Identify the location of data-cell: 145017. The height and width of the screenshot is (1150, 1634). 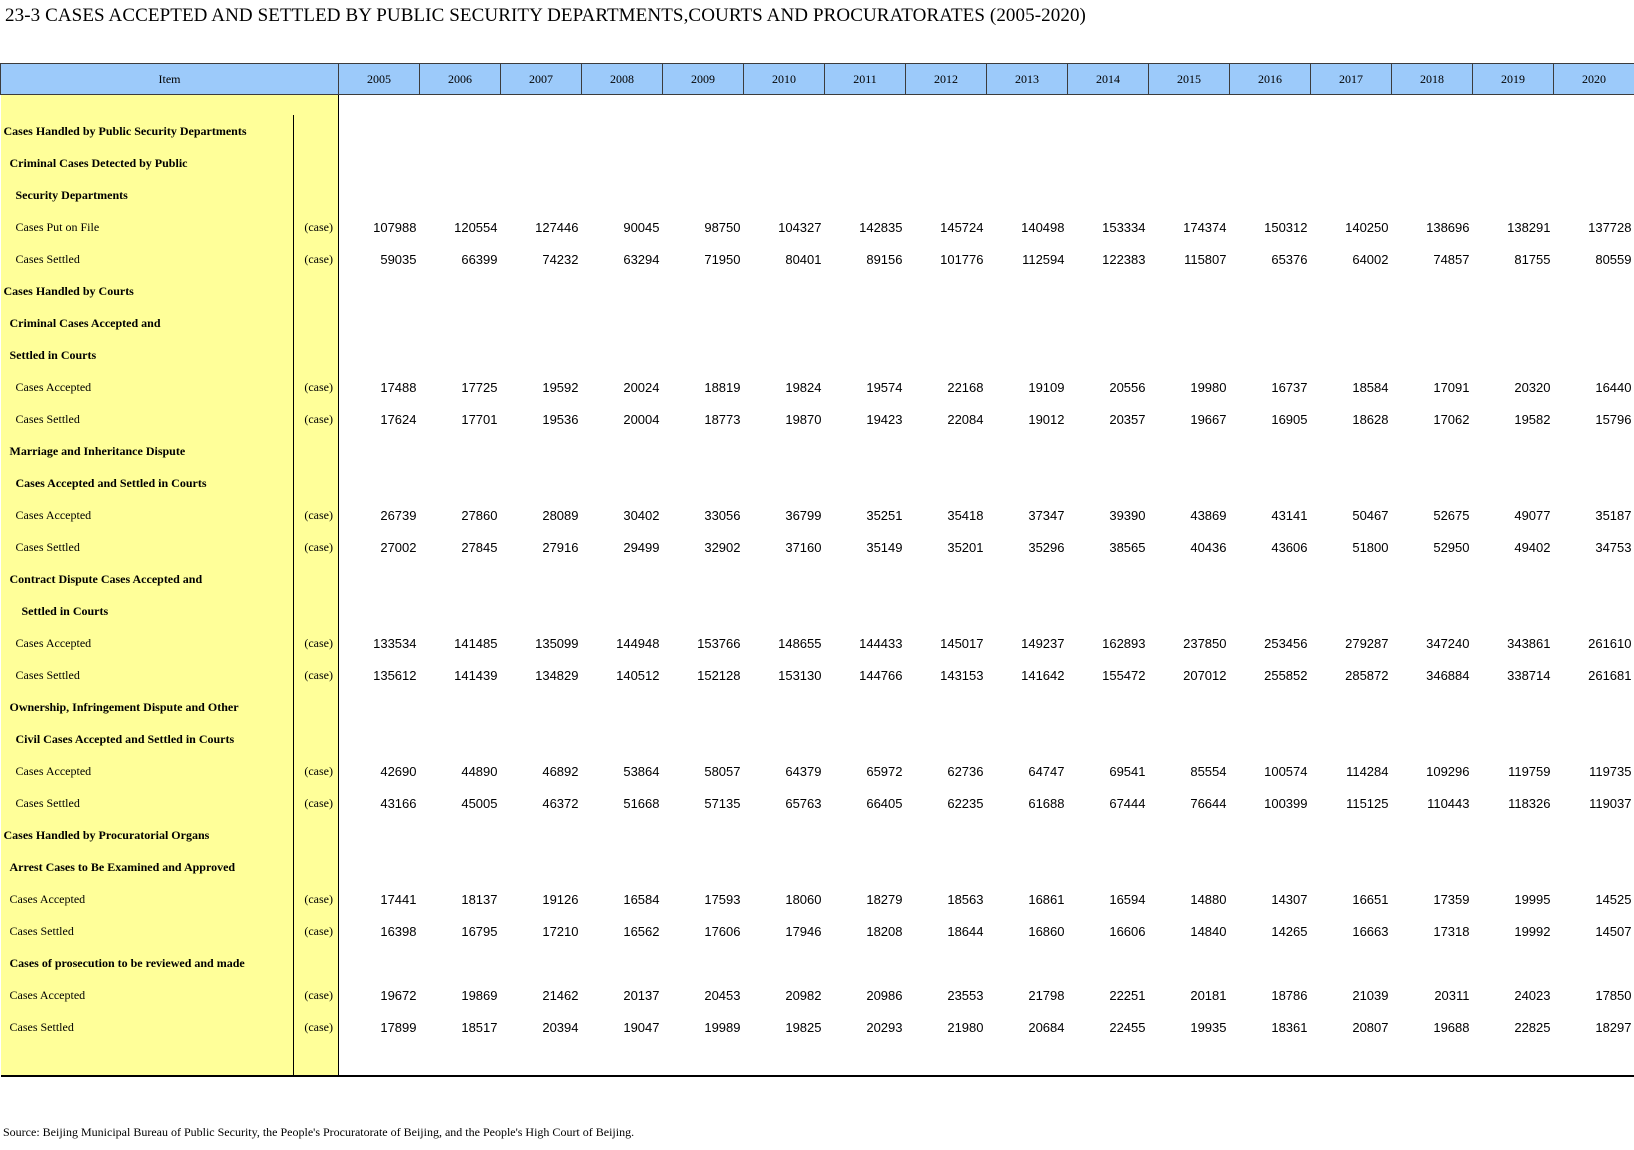
(962, 643).